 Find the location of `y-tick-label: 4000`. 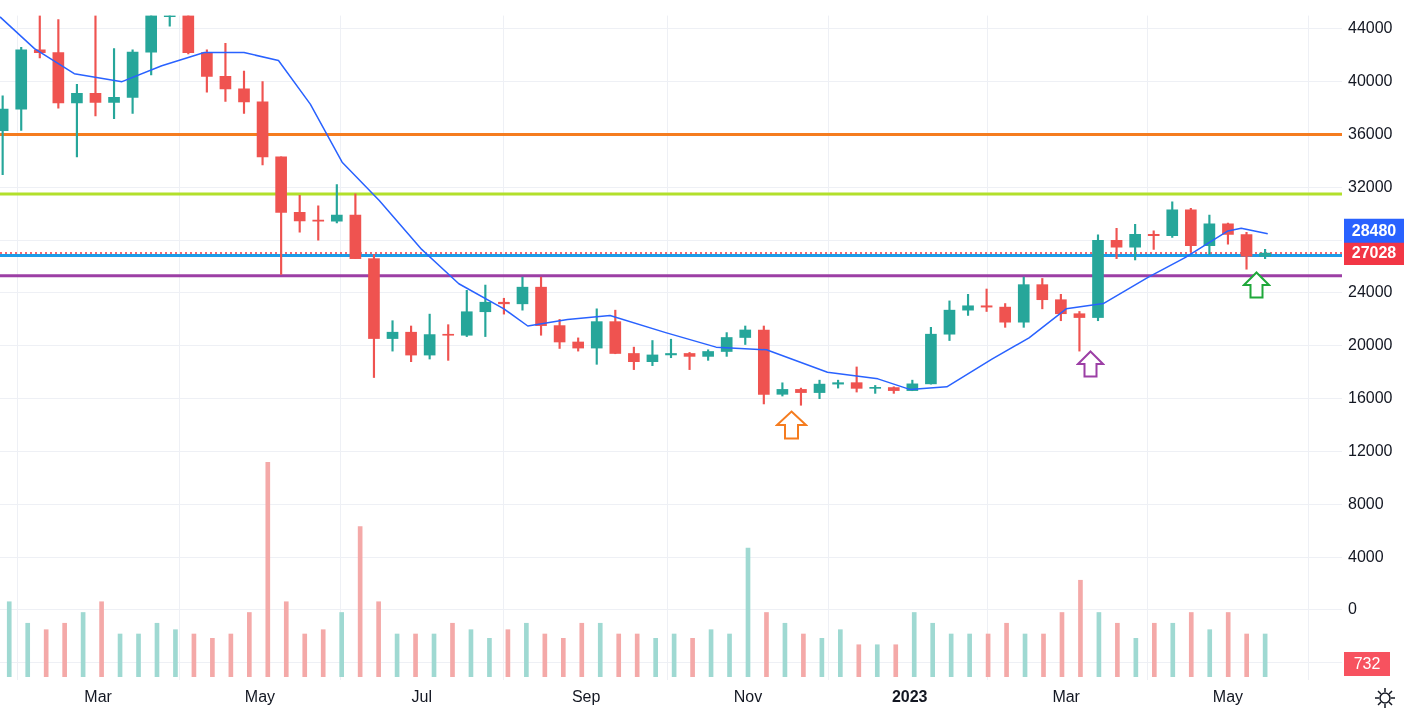

y-tick-label: 4000 is located at coordinates (1366, 556).